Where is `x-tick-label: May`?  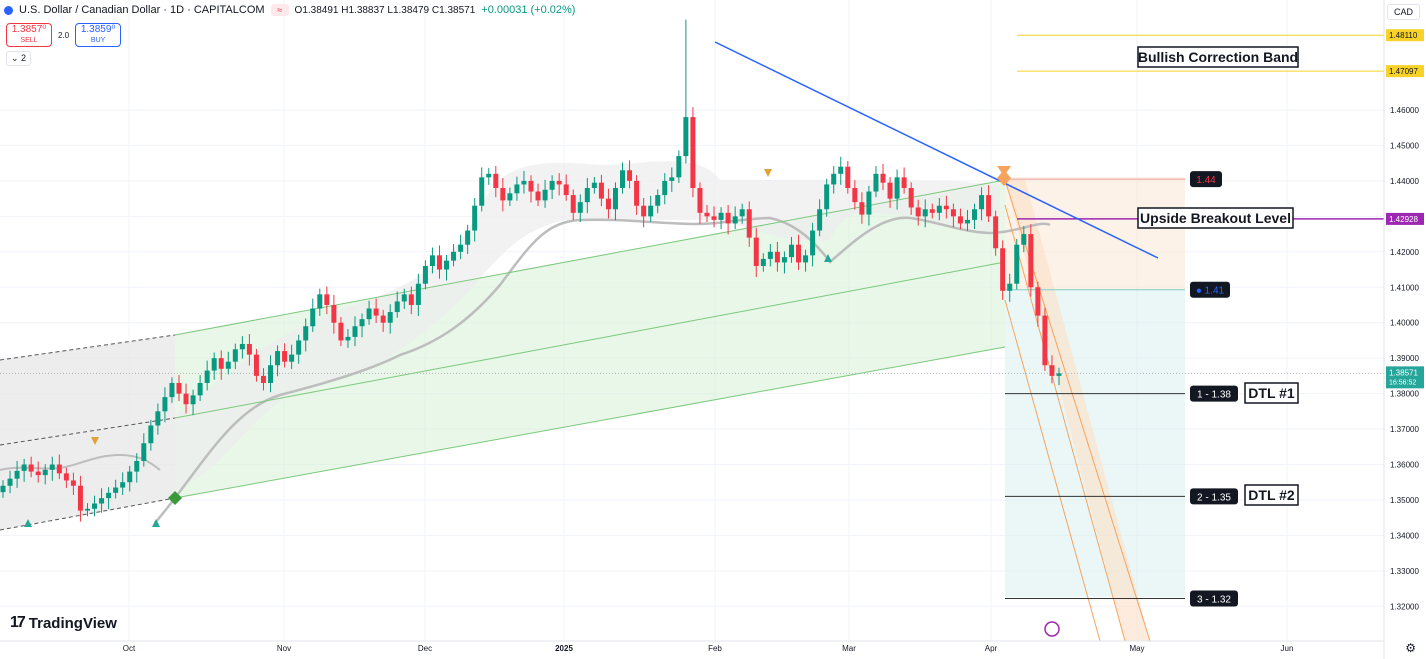
x-tick-label: May is located at coordinates (1136, 648).